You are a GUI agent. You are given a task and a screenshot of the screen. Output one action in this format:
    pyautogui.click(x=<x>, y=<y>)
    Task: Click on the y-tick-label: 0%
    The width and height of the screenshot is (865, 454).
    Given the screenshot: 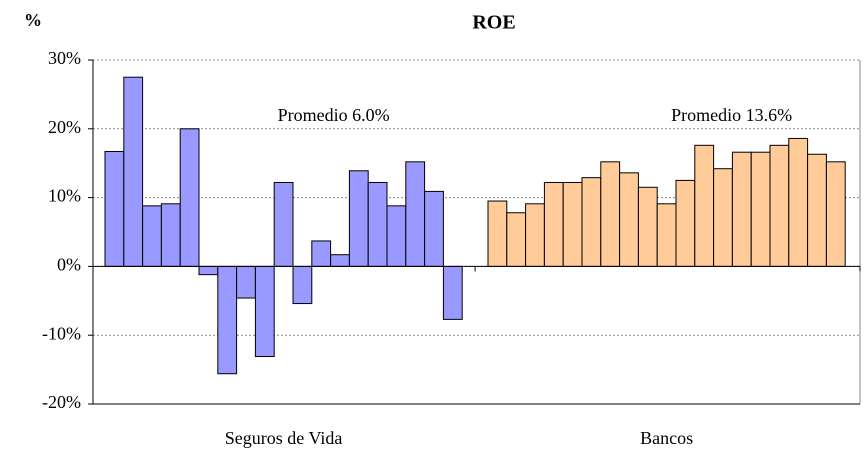 What is the action you would take?
    pyautogui.click(x=69, y=265)
    